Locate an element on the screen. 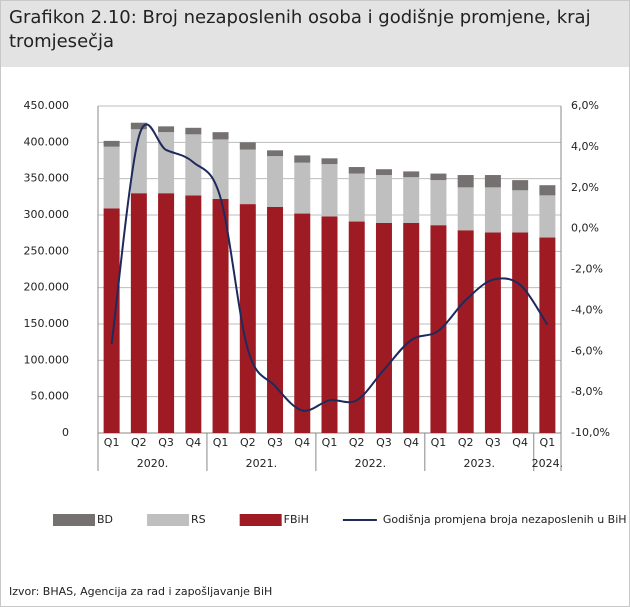 Image resolution: width=630 pixels, height=607 pixels. y-tick-label: 50.000 is located at coordinates (50, 396).